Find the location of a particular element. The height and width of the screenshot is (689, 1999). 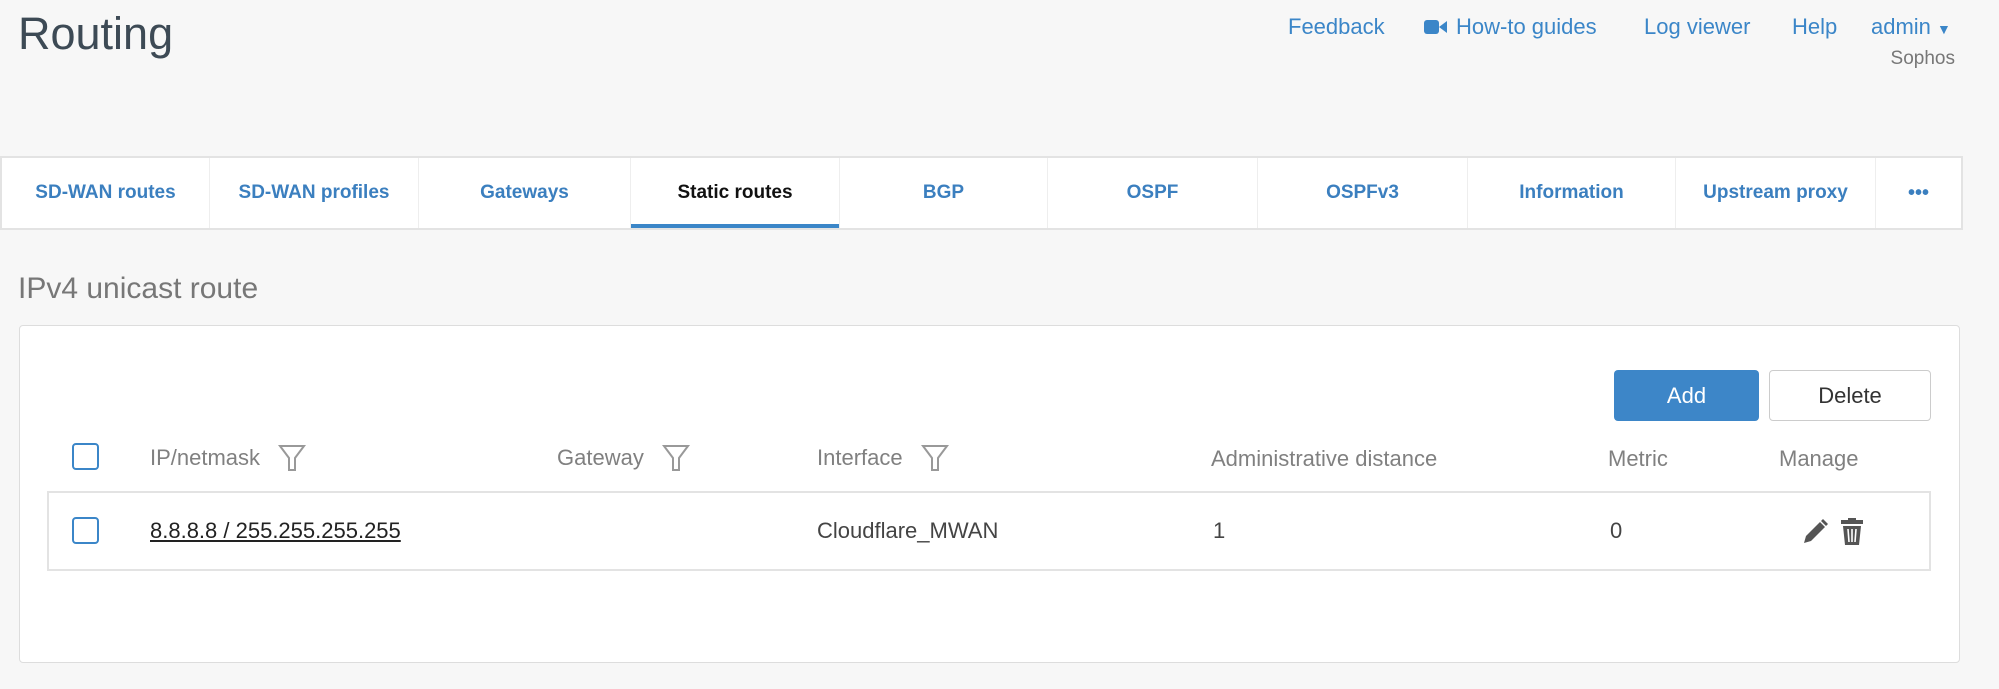

log-viewer-link: Log viewer is located at coordinates (1697, 26).